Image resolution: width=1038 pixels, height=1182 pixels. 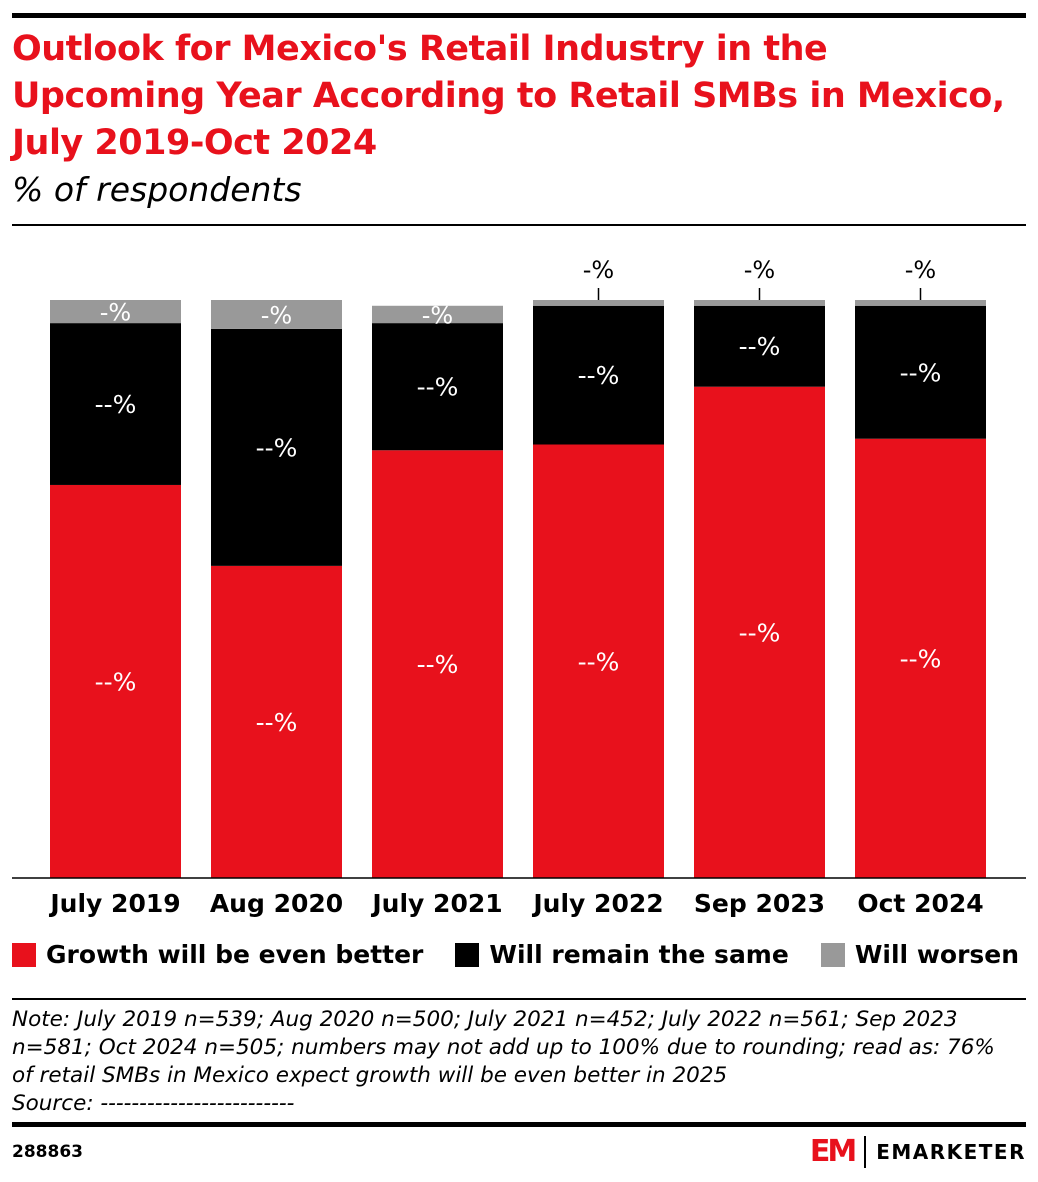 I want to click on legend-label: Will worsen, so click(x=937, y=954).